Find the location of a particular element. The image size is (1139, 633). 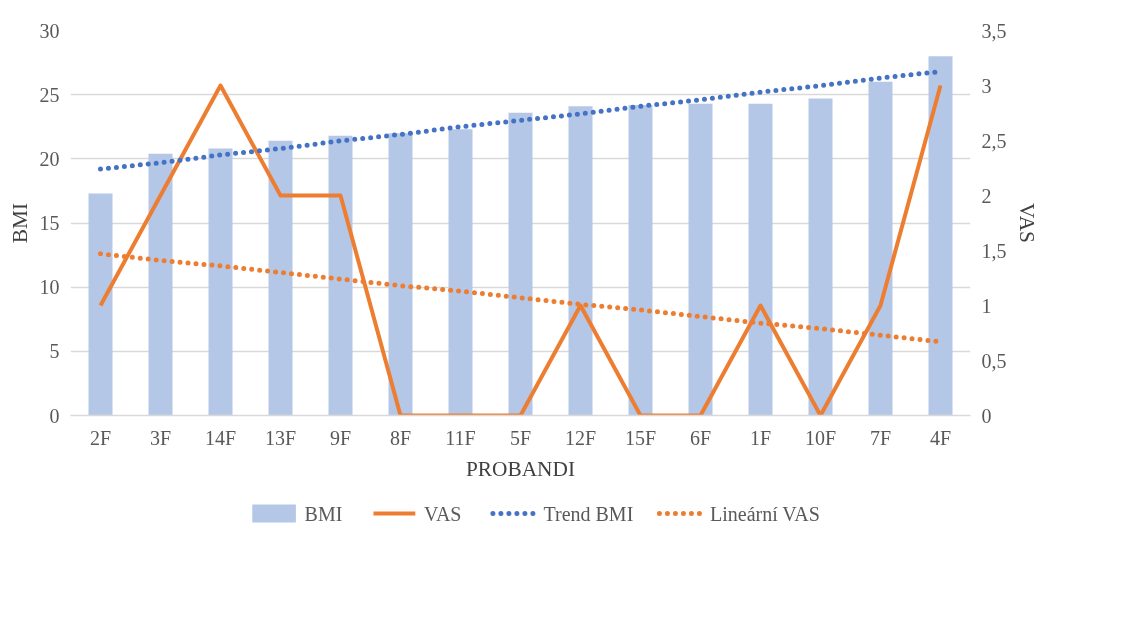

y2-tick-label: 3 is located at coordinates (986, 85).